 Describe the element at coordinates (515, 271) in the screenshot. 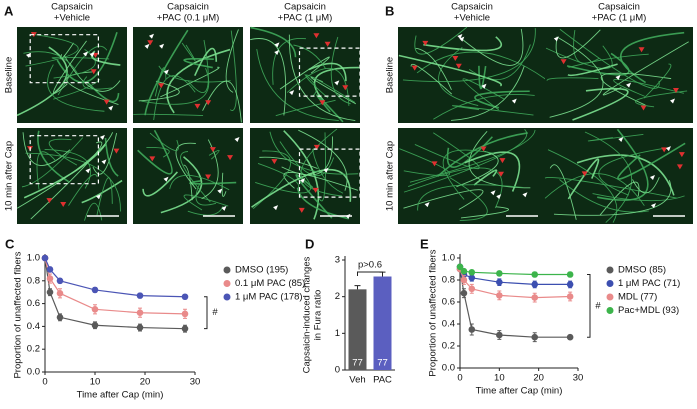

I see `series-line` at that location.